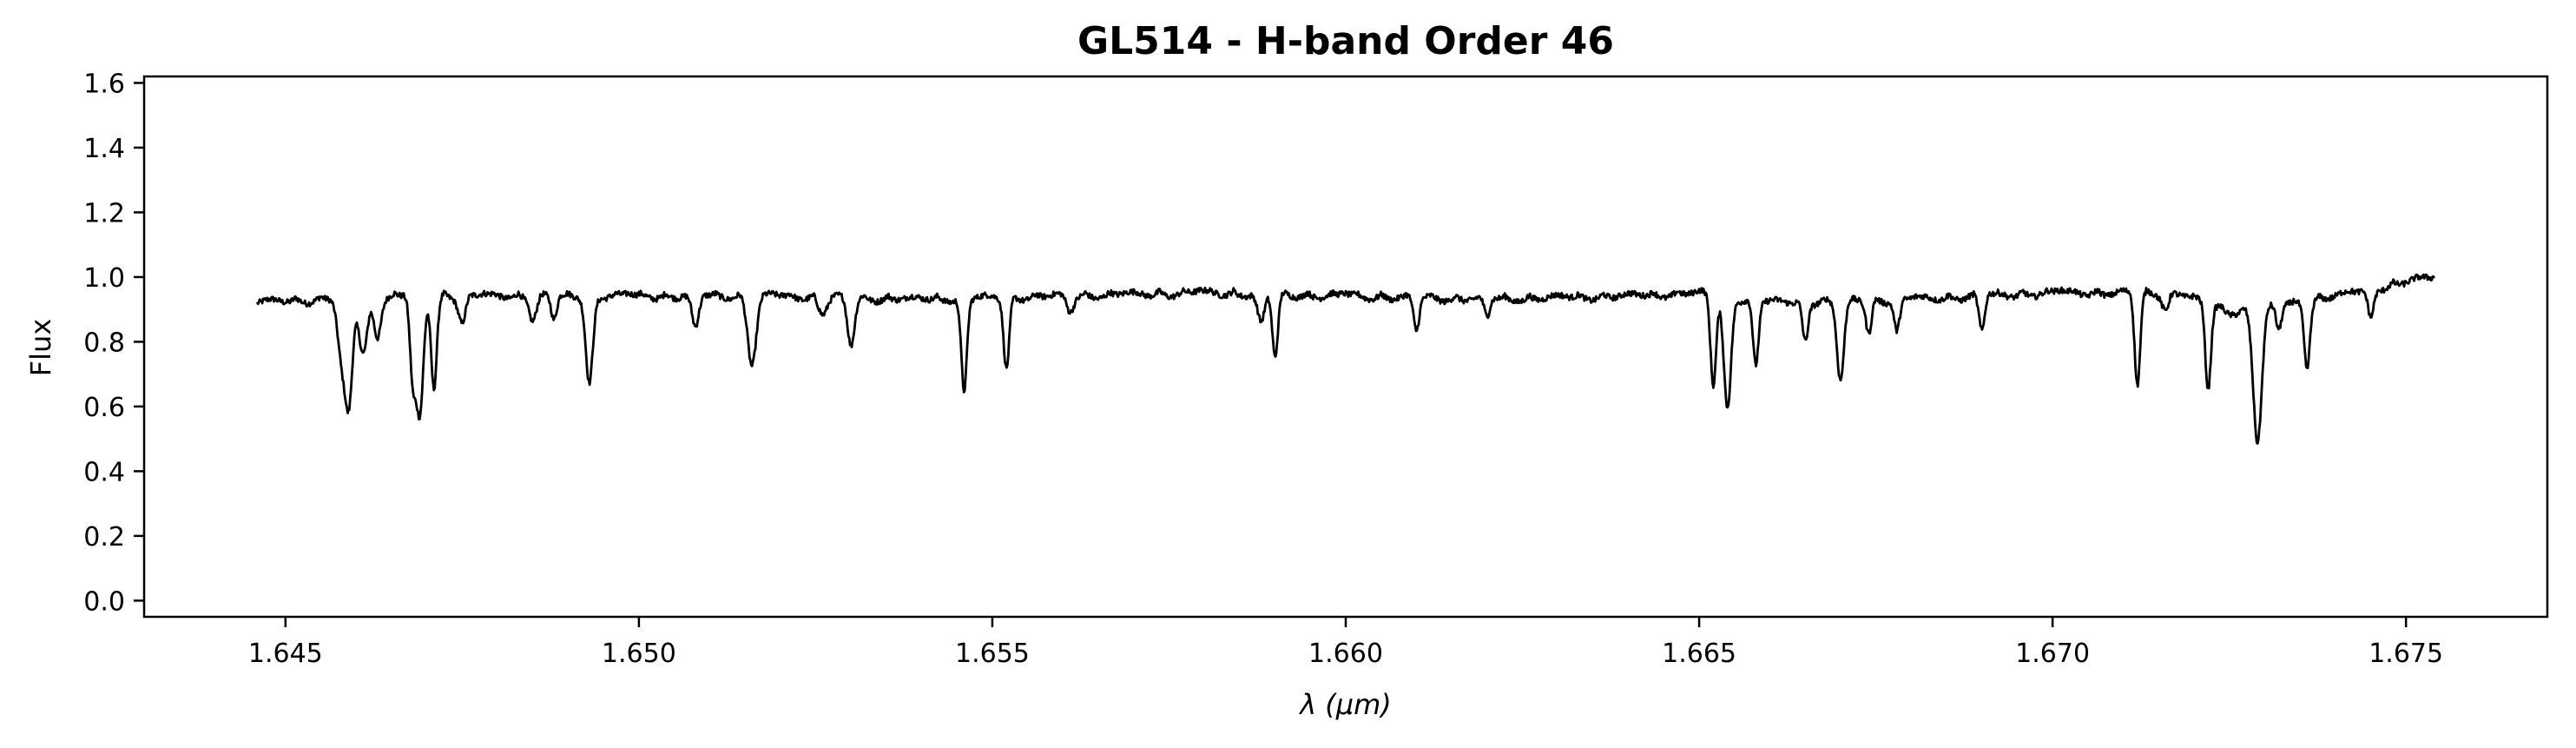 The width and height of the screenshot is (2576, 748). What do you see at coordinates (639, 654) in the screenshot?
I see `x-tick-label: 1.650` at bounding box center [639, 654].